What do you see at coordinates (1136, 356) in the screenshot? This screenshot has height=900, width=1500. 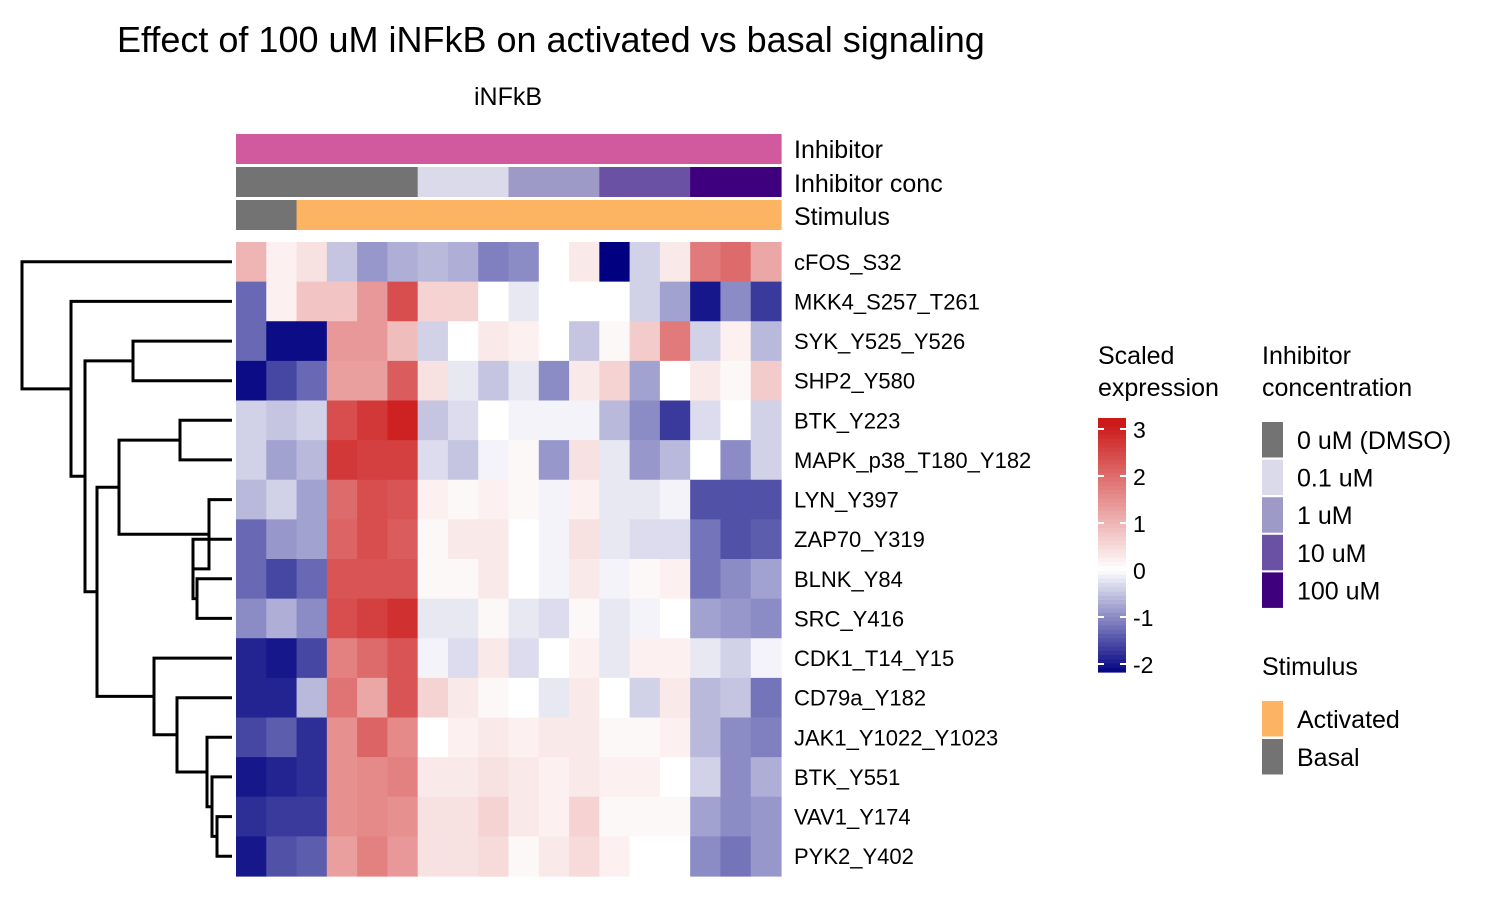 I see `color-legend-title-line1: Scaled` at bounding box center [1136, 356].